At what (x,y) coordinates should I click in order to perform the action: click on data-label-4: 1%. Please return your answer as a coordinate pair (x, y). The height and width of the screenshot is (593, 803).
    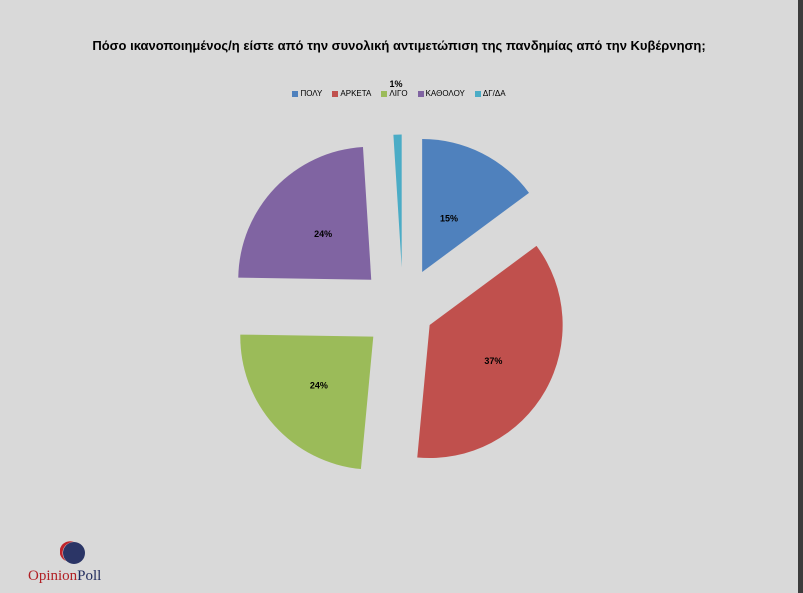
    Looking at the image, I should click on (395, 84).